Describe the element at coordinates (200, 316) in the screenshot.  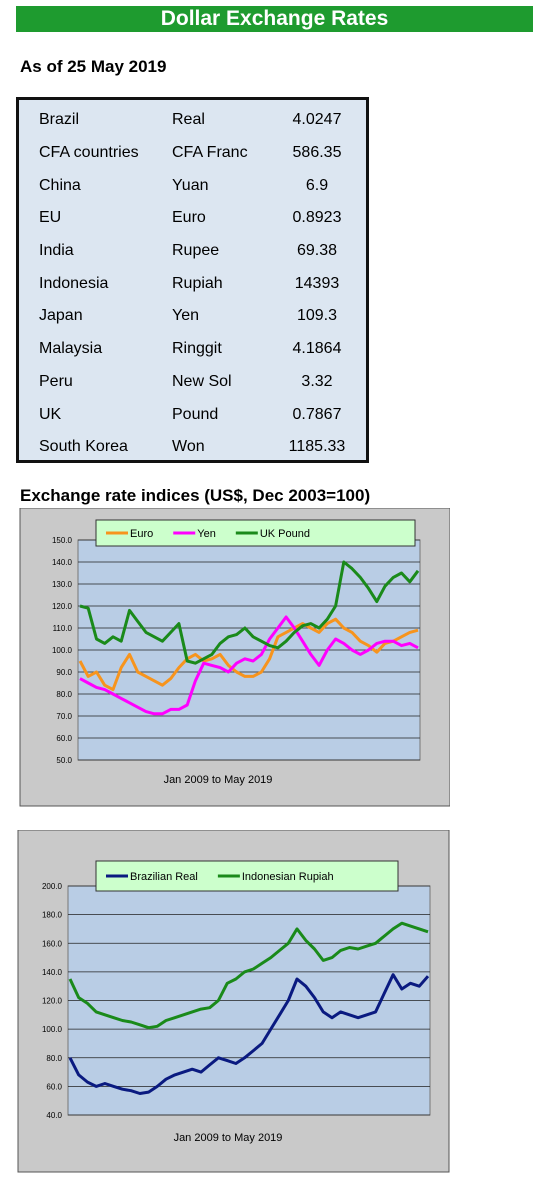
I see `table-row: Japan Yen 109.3` at that location.